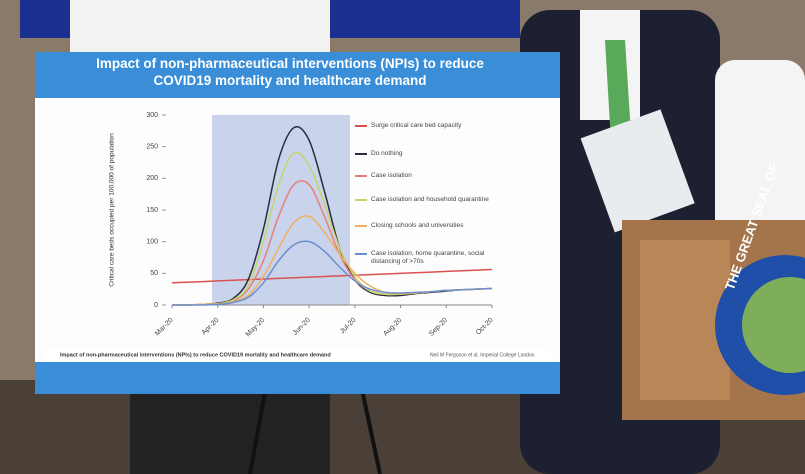 This screenshot has height=474, width=805. What do you see at coordinates (637, 171) in the screenshot?
I see `papers` at bounding box center [637, 171].